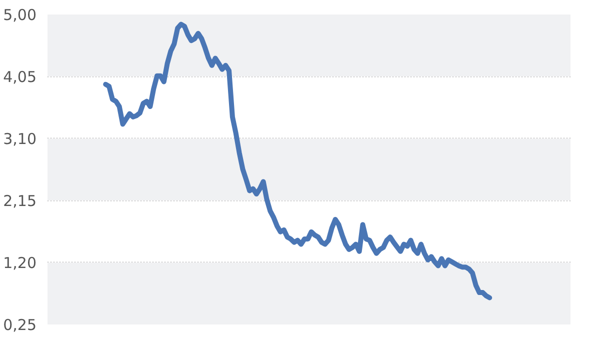 The height and width of the screenshot is (338, 600). I want to click on y-tick-label: 1,20, so click(20, 263).